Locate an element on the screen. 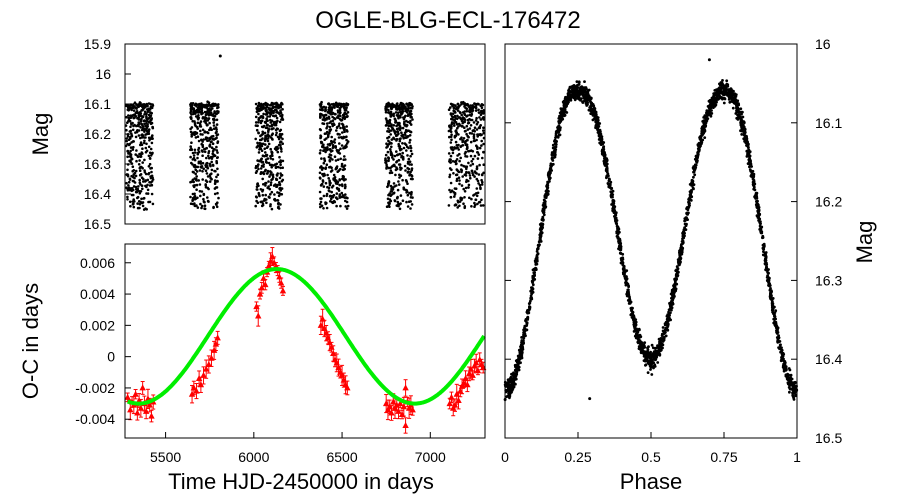 The width and height of the screenshot is (900, 500). lightcurve-y-tick-label: 16.5 is located at coordinates (97, 224).